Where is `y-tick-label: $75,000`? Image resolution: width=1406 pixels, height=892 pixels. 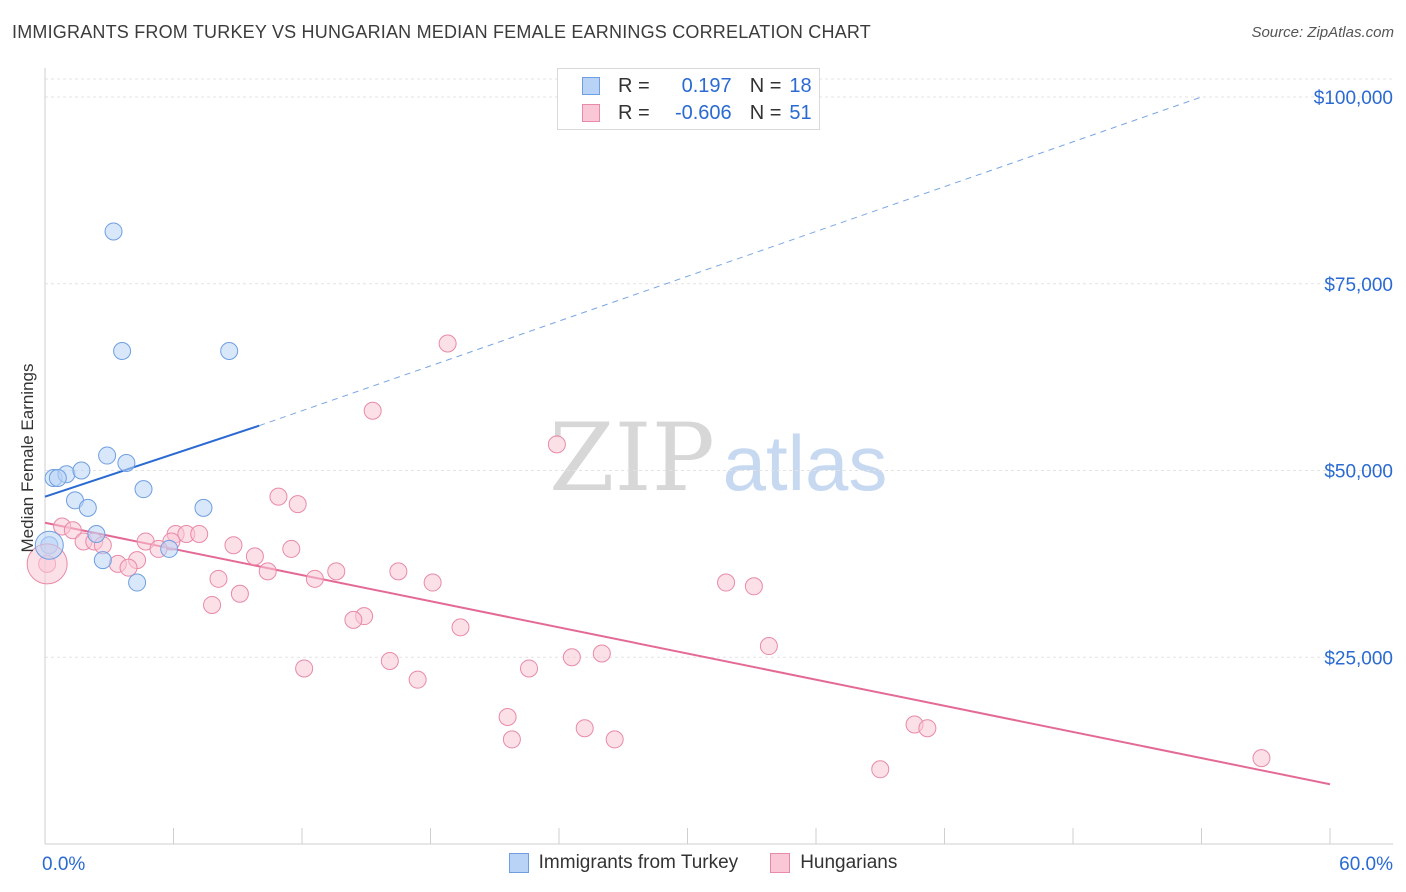 y-tick-label: $75,000 is located at coordinates (1358, 285).